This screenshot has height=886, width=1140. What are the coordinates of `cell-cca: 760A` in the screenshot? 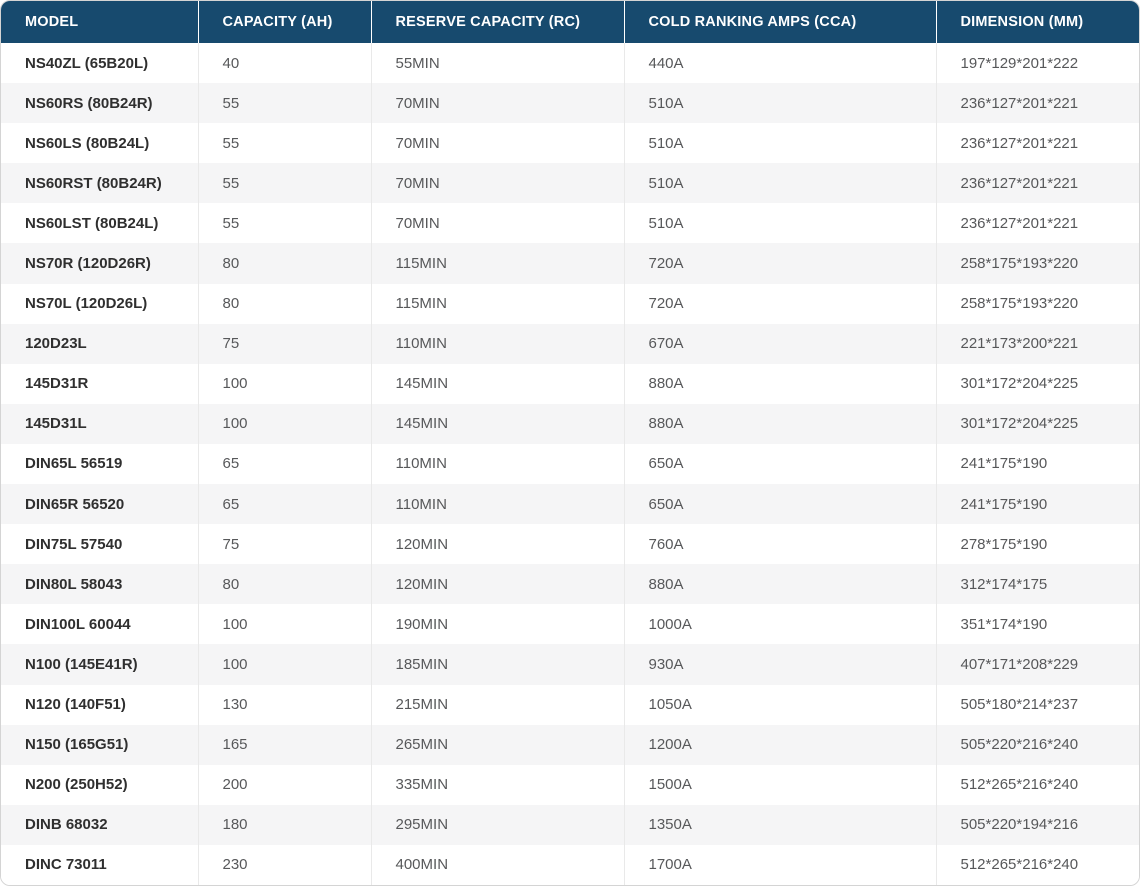 It's located at (780, 544).